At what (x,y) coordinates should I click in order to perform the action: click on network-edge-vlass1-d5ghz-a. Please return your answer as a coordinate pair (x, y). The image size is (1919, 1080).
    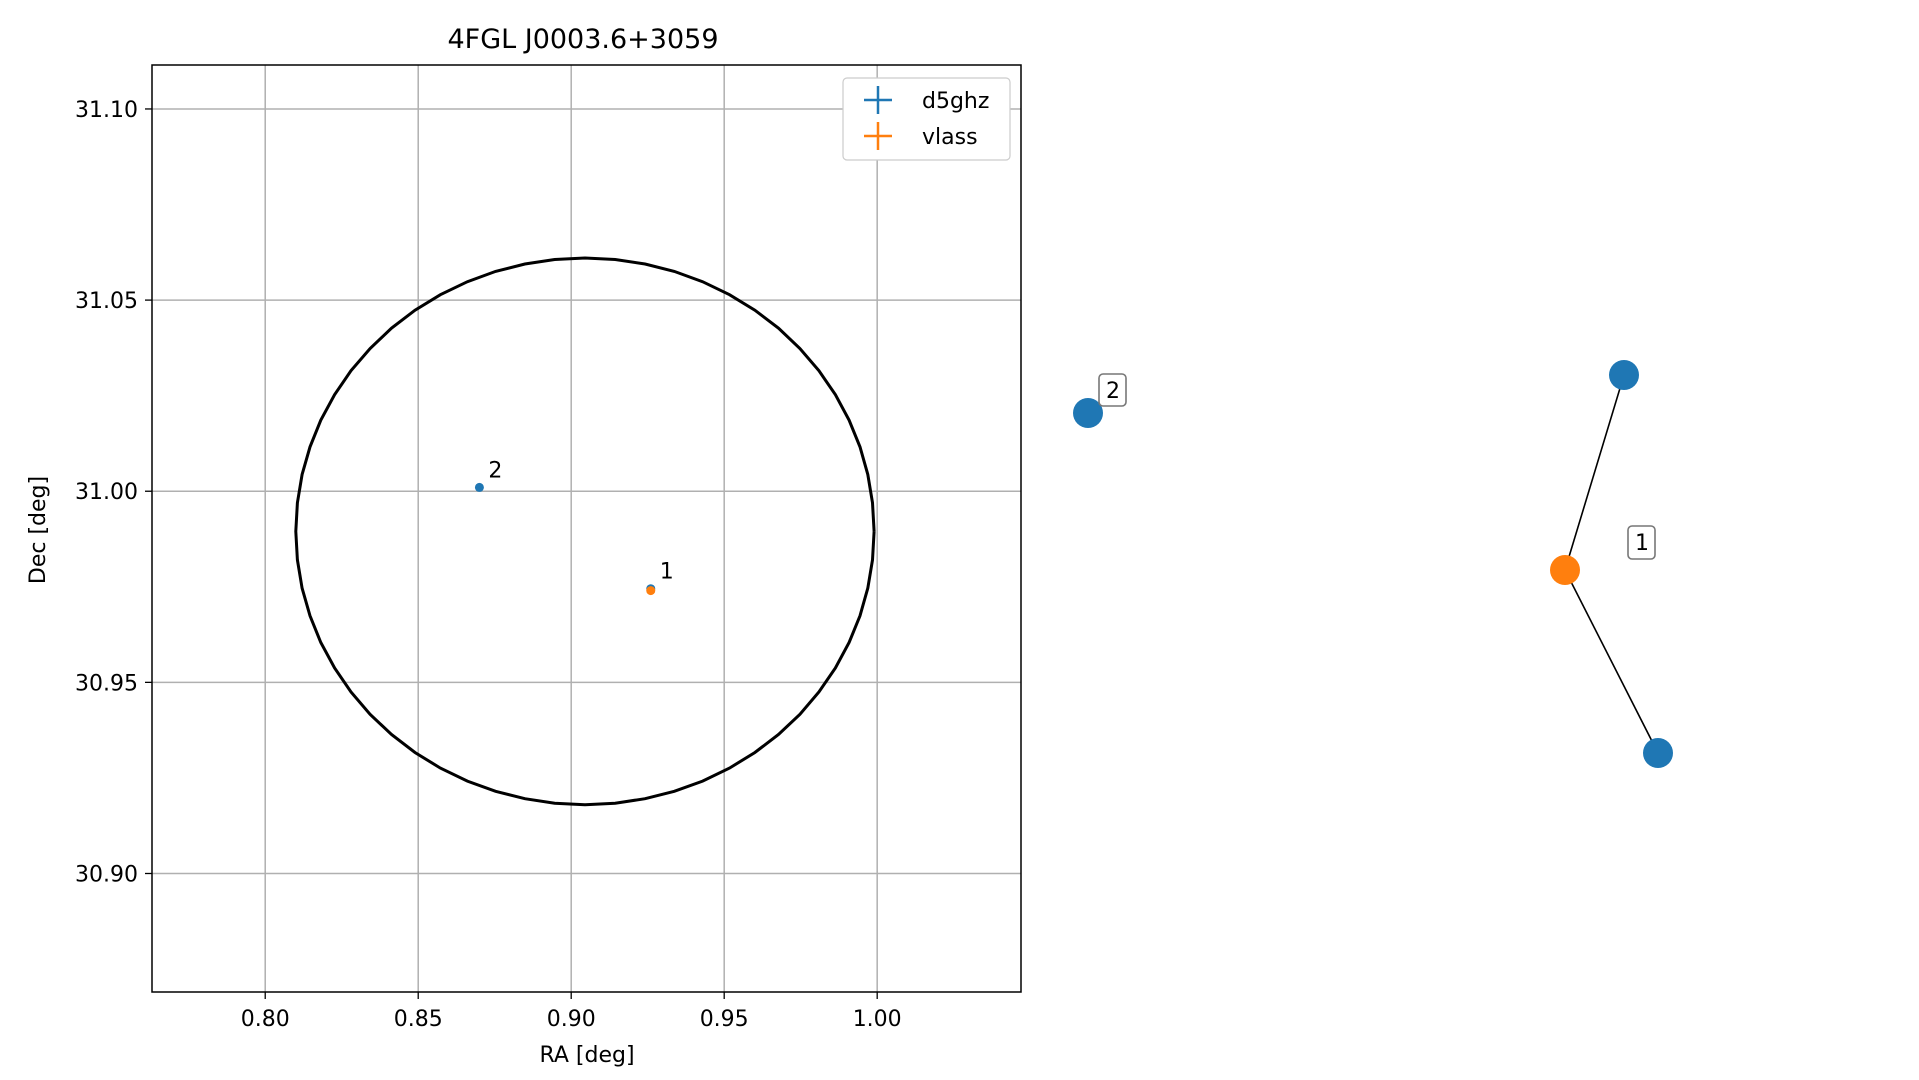
    Looking at the image, I should click on (1594, 472).